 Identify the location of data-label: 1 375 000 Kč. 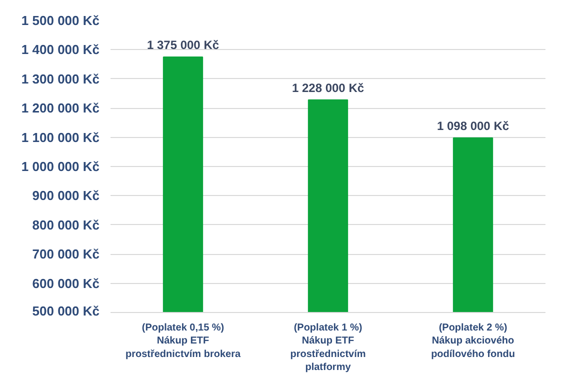
(183, 45).